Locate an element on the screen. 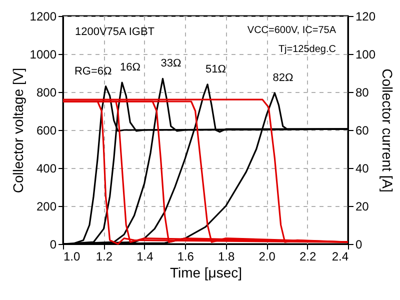 The height and width of the screenshot is (300, 400). y-tick-label: 600 is located at coordinates (46, 131).